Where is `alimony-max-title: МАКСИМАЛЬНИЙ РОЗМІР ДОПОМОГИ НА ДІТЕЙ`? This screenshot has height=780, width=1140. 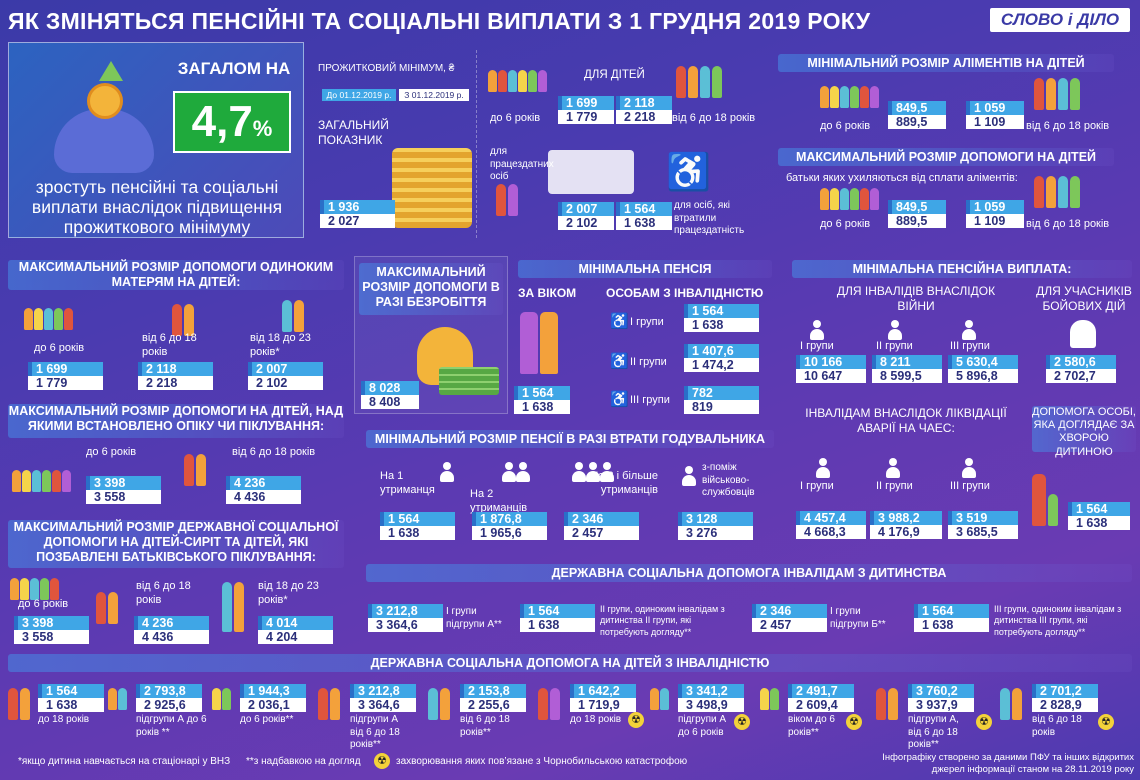 alimony-max-title: МАКСИМАЛЬНИЙ РОЗМІР ДОПОМОГИ НА ДІТЕЙ is located at coordinates (946, 157).